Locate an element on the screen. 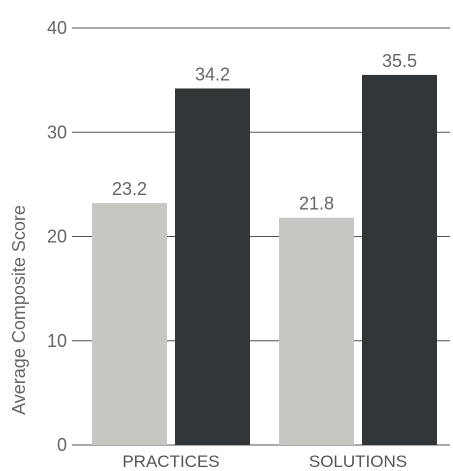 This screenshot has width=453, height=471. category-label: PRACTICES is located at coordinates (170, 461).